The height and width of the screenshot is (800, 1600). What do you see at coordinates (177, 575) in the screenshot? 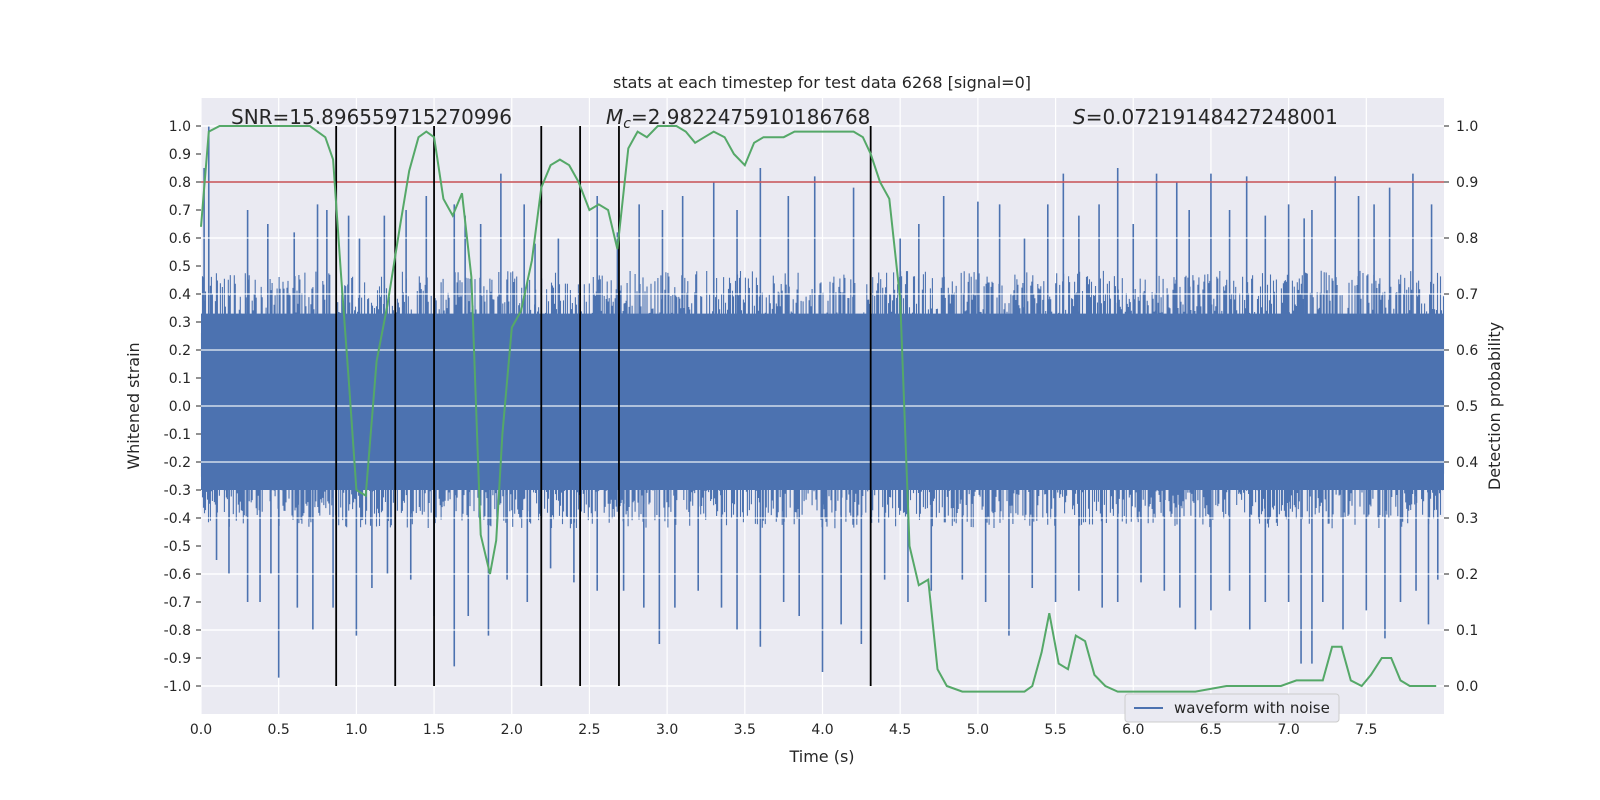
I see `y-tick-label: -0.6` at bounding box center [177, 575].